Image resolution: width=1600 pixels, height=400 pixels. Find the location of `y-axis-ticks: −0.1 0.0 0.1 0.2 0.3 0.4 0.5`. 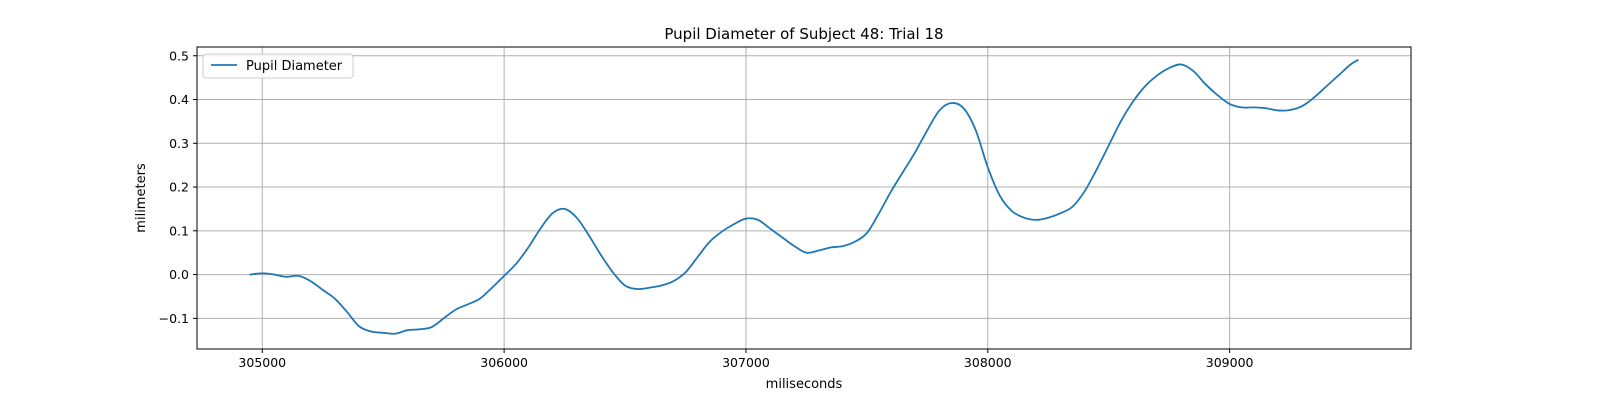

y-axis-ticks: −0.1 0.0 0.1 0.2 0.3 0.4 0.5 is located at coordinates (178, 187).